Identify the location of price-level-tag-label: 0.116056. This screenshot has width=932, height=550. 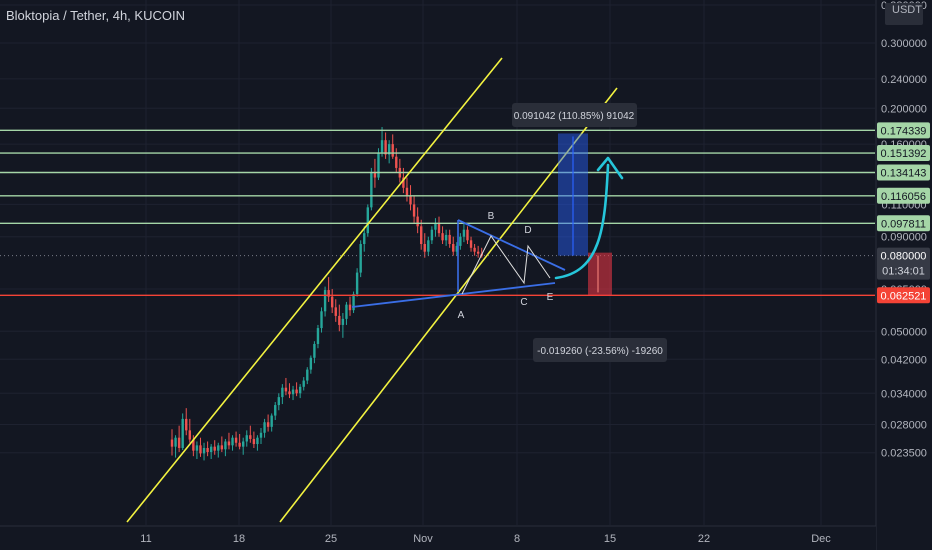
(903, 197).